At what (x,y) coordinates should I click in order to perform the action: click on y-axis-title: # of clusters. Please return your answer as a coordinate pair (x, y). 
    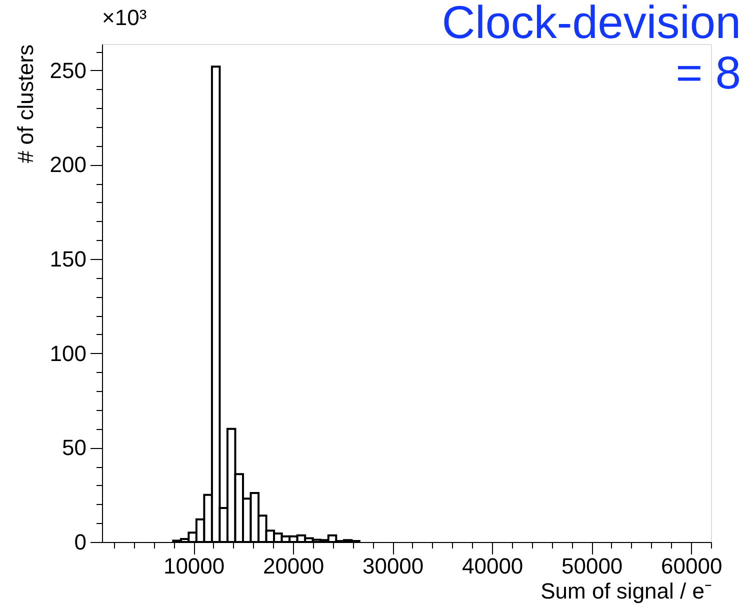
    Looking at the image, I should click on (25, 104).